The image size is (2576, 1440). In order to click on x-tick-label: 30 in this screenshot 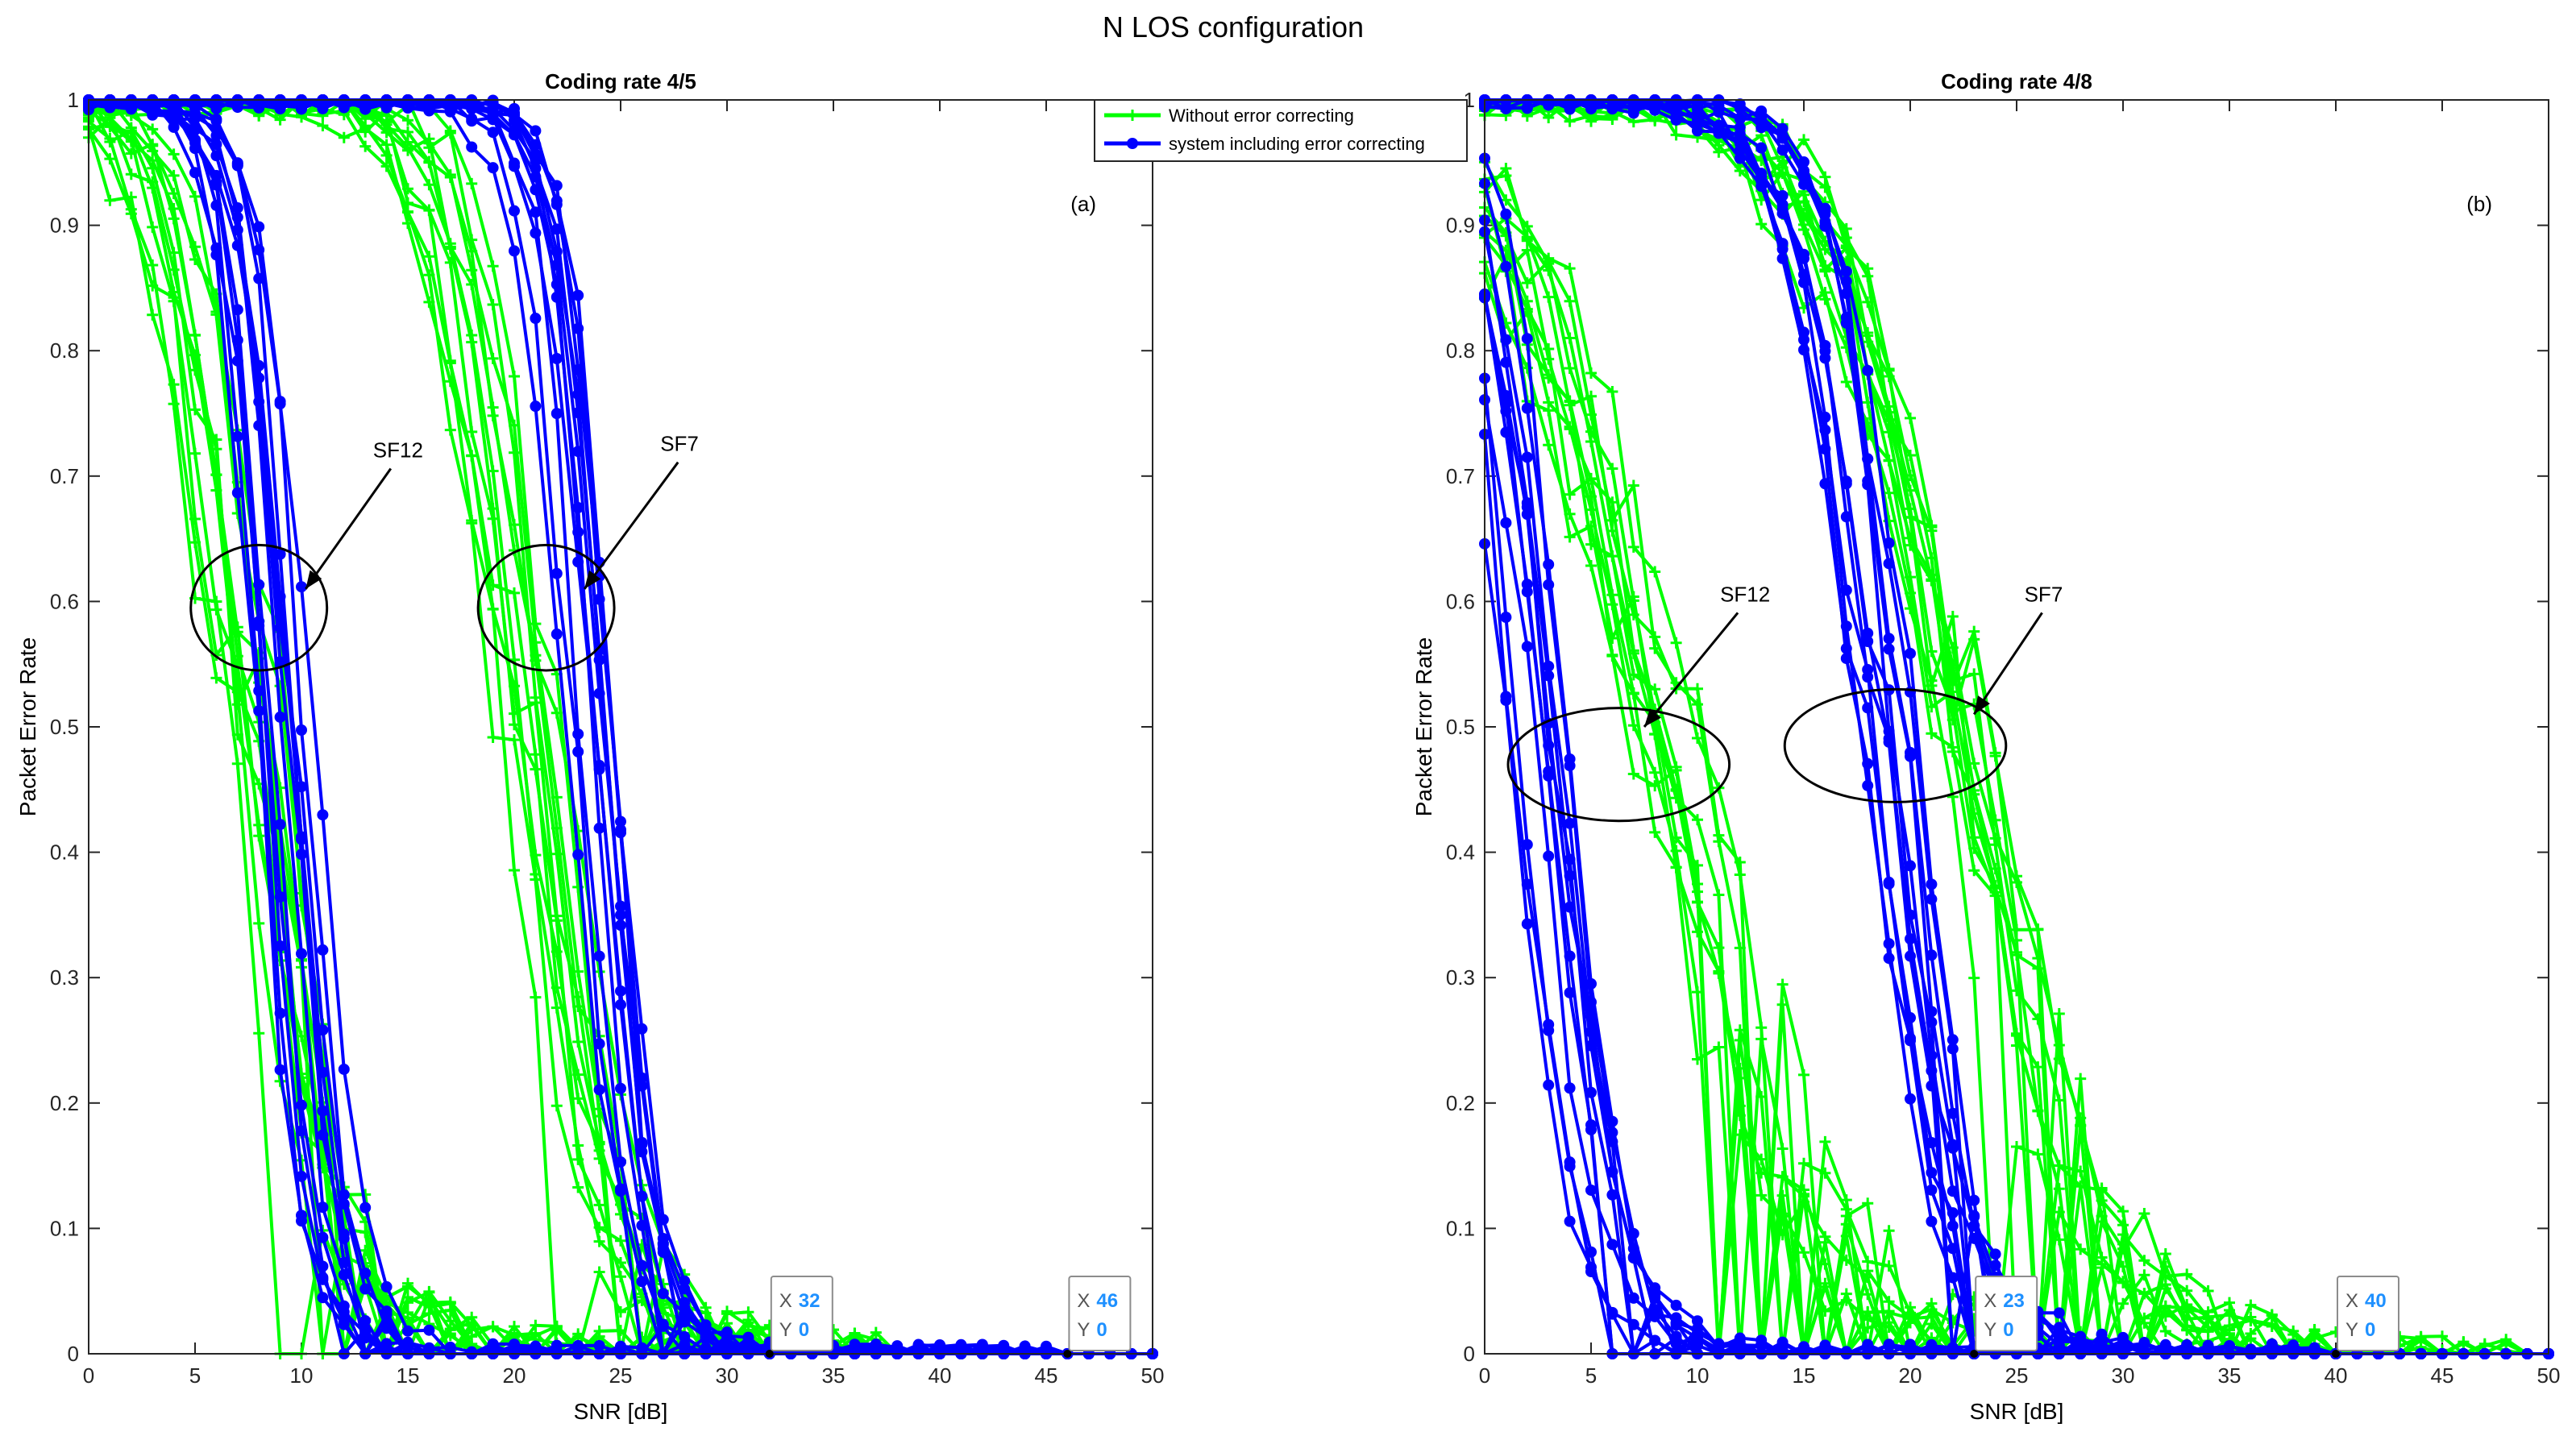, I will do `click(2123, 1375)`.